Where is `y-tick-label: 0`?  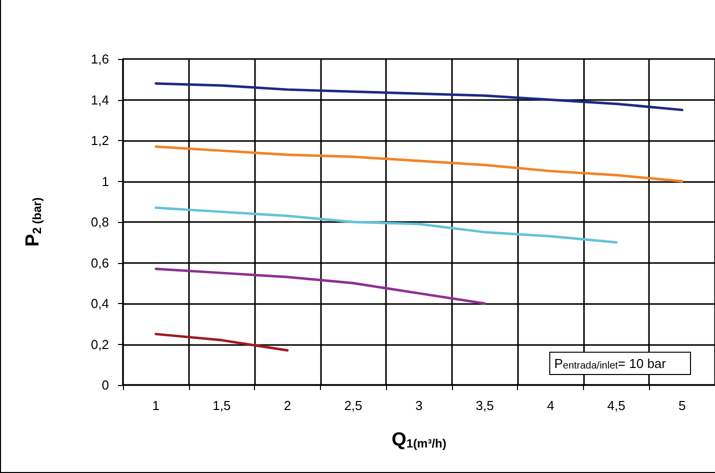 y-tick-label: 0 is located at coordinates (105, 385).